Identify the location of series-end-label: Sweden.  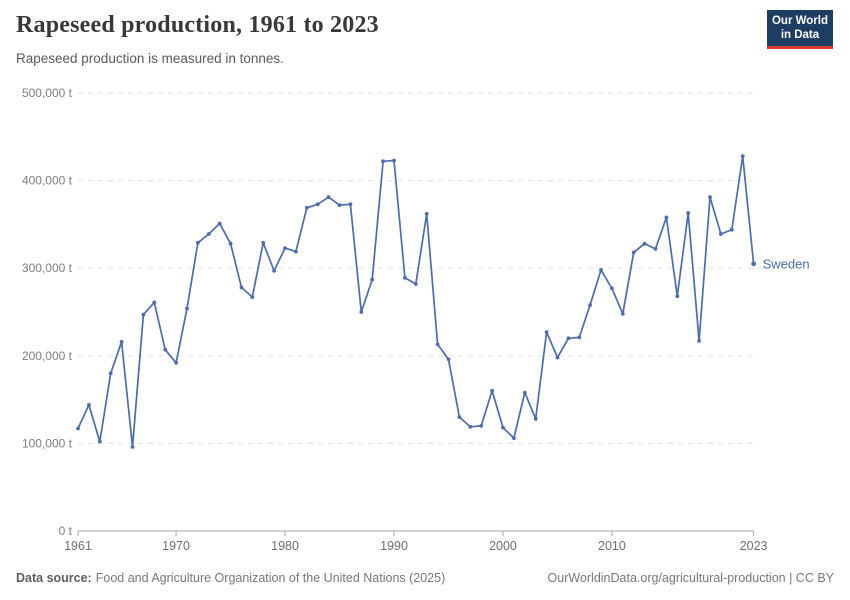
(786, 263).